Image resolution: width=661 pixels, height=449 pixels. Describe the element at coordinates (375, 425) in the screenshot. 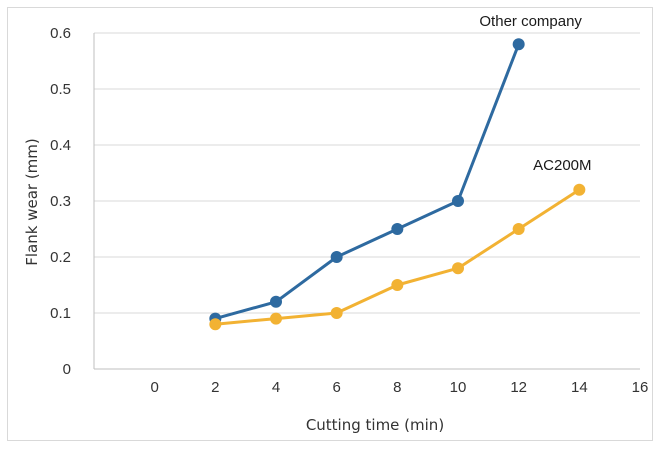

I see `x-axis-title: Cutting time (min)` at that location.